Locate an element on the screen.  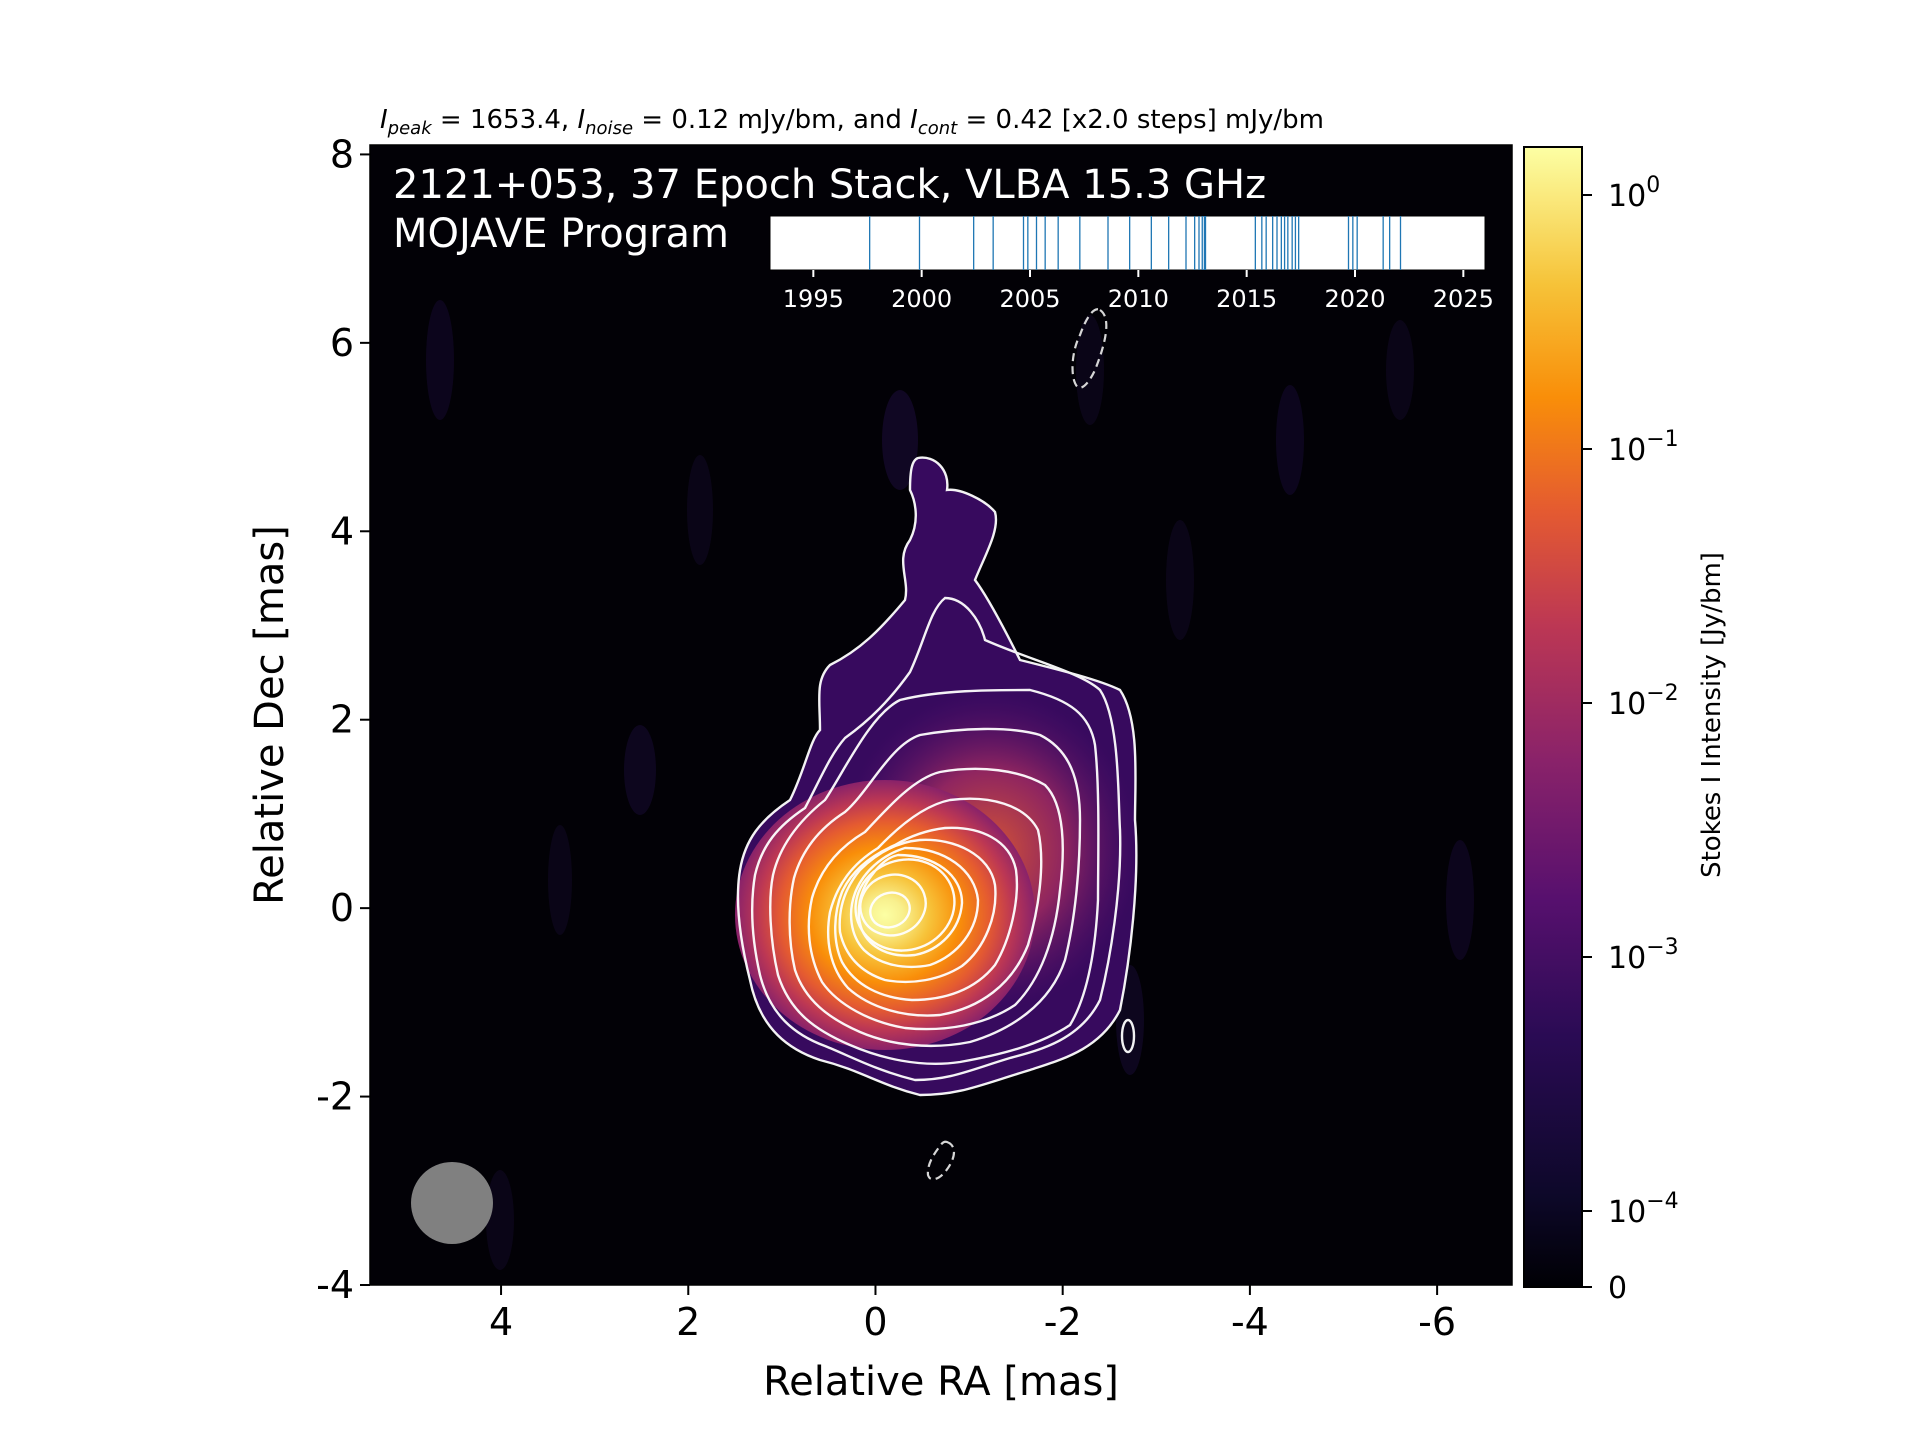
x-axis: 4 2 0 -2 -4 -6 is located at coordinates (972, 1314).